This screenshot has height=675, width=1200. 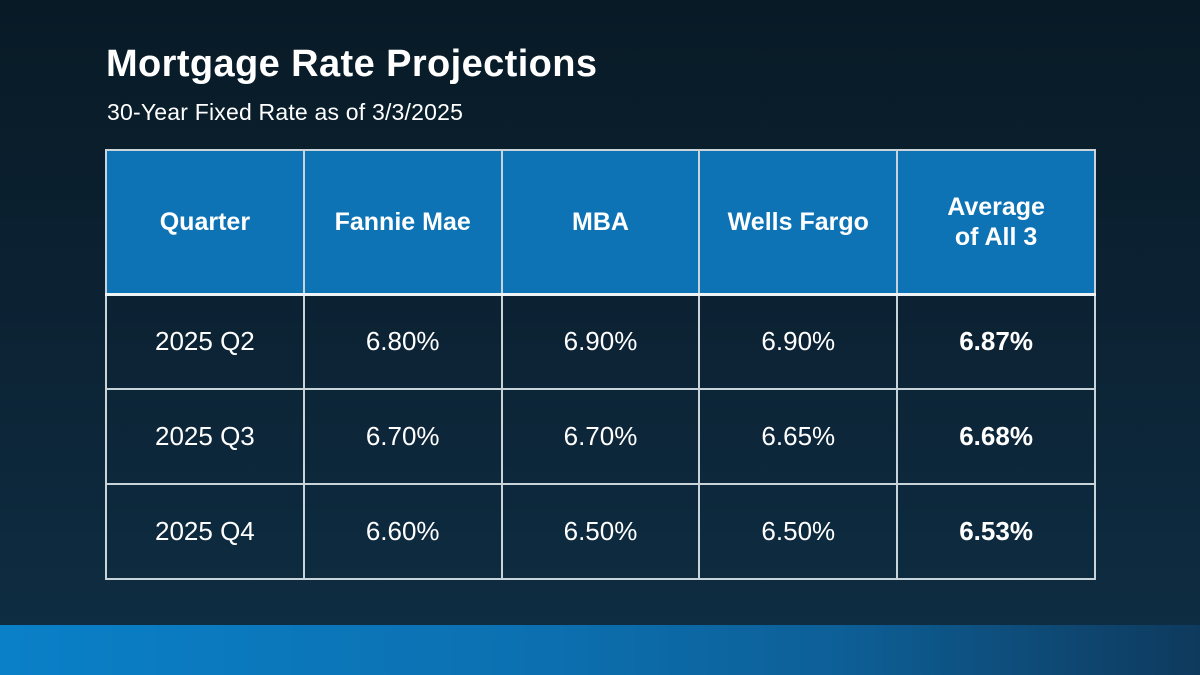 I want to click on cell-quarter: 2025 Q2, so click(x=205, y=341).